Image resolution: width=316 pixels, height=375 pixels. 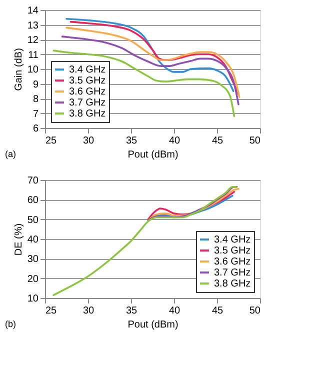 I want to click on y-tick-label: 60, so click(x=33, y=200).